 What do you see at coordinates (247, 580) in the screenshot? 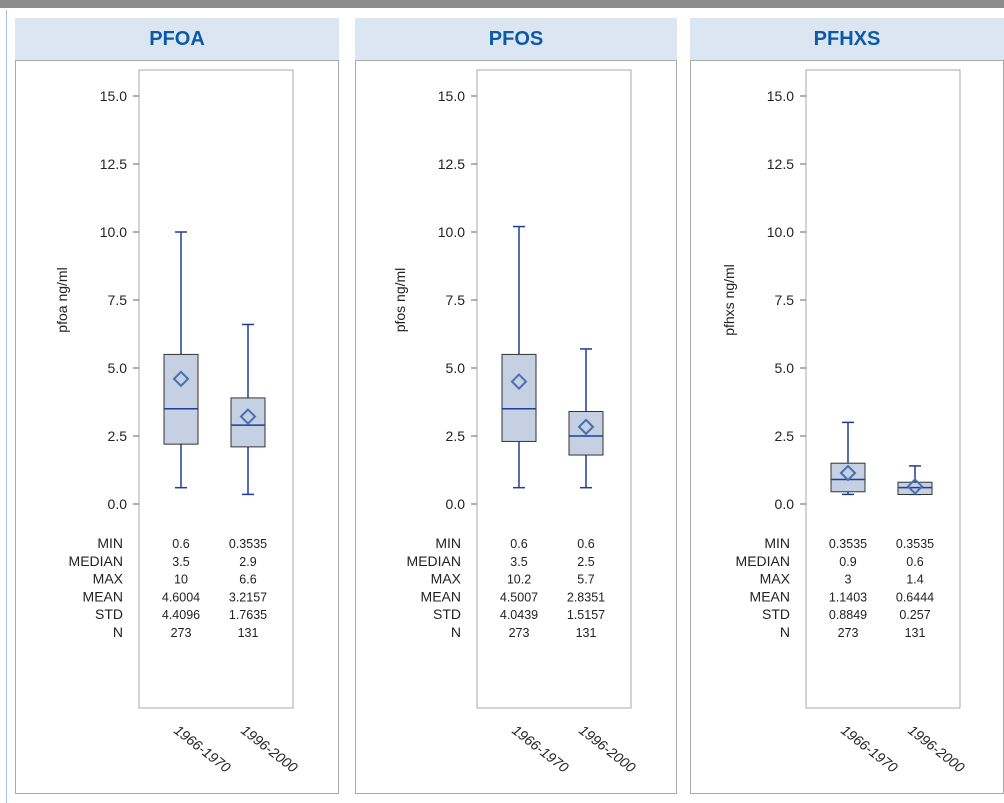
I see `stats-value: 6.6` at bounding box center [247, 580].